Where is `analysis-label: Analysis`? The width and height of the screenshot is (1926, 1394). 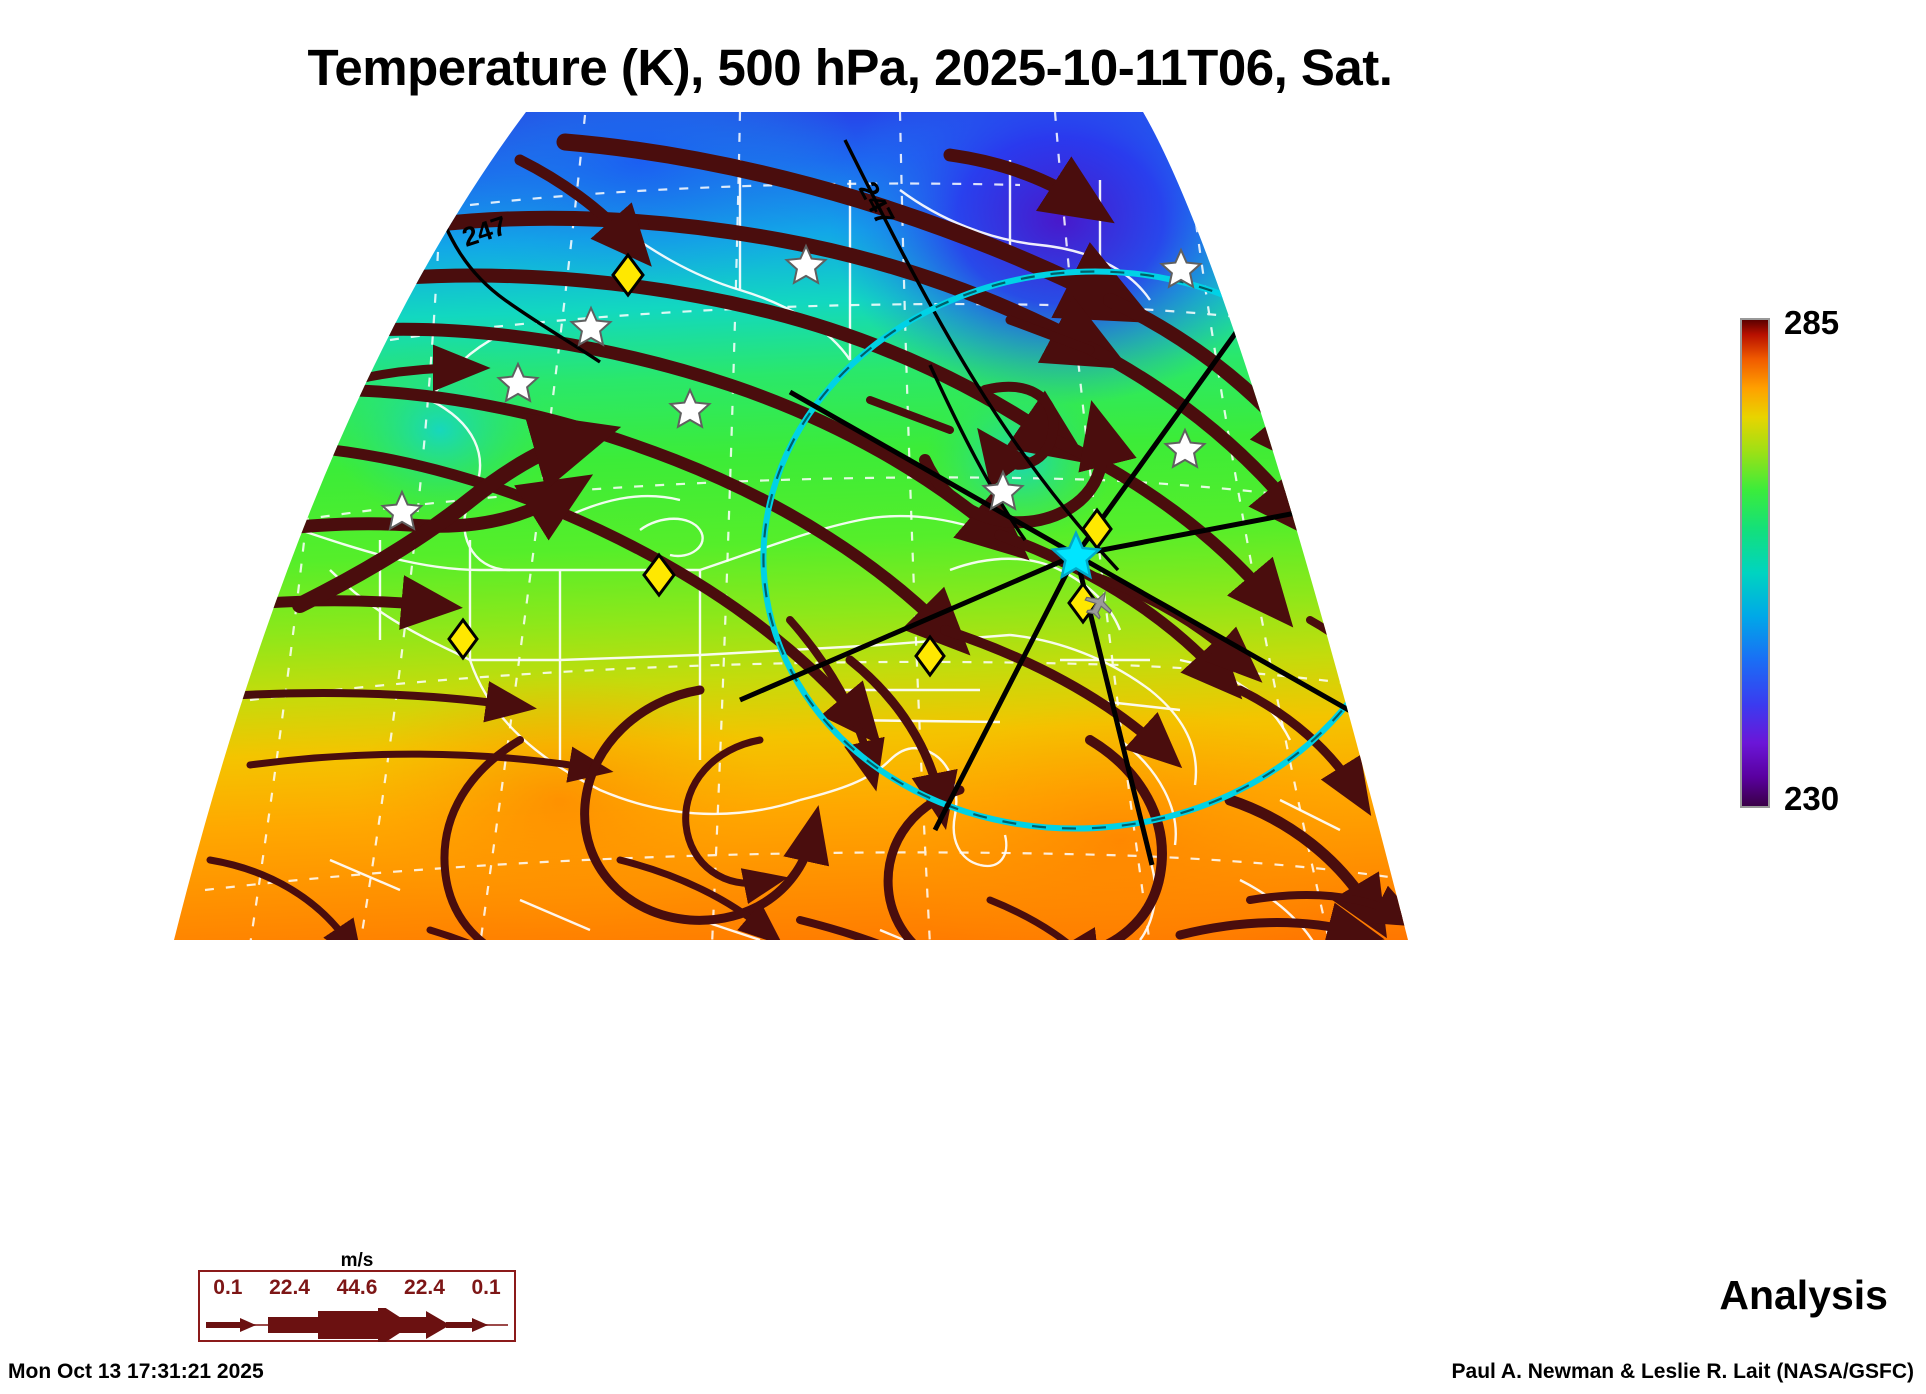 analysis-label: Analysis is located at coordinates (1803, 1295).